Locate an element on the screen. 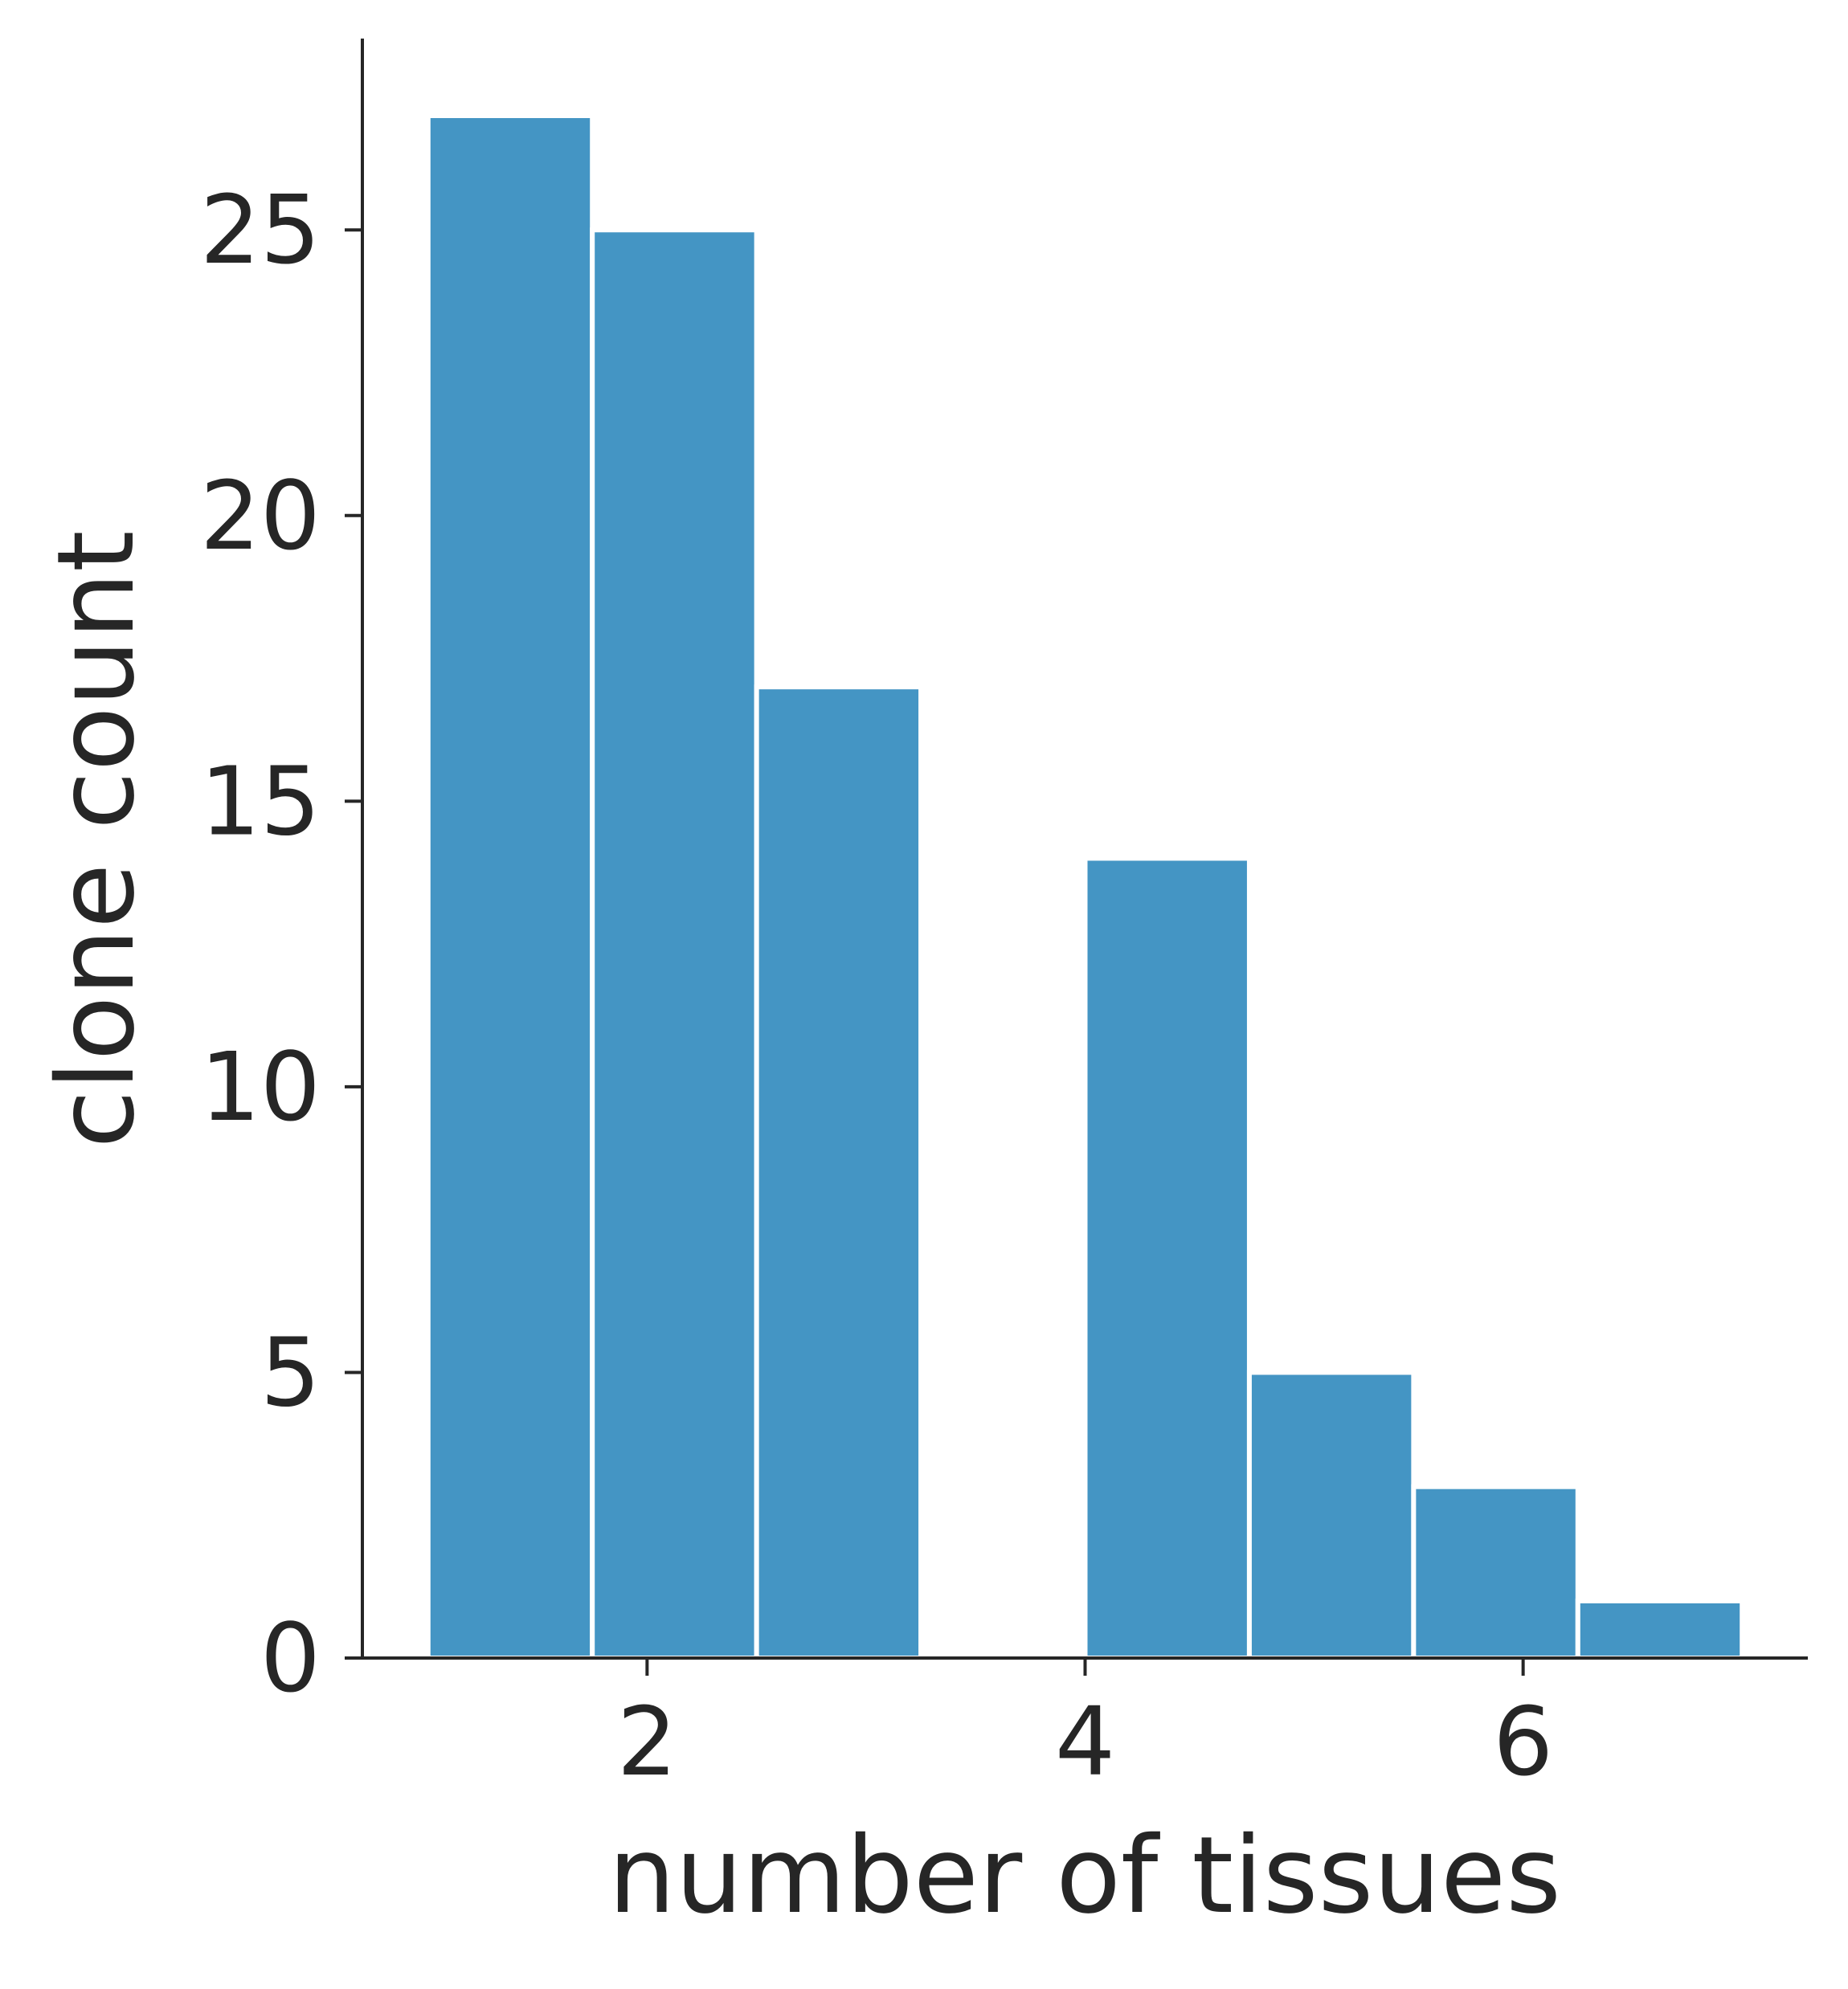  x-tick-label: 6 is located at coordinates (1523, 1741).